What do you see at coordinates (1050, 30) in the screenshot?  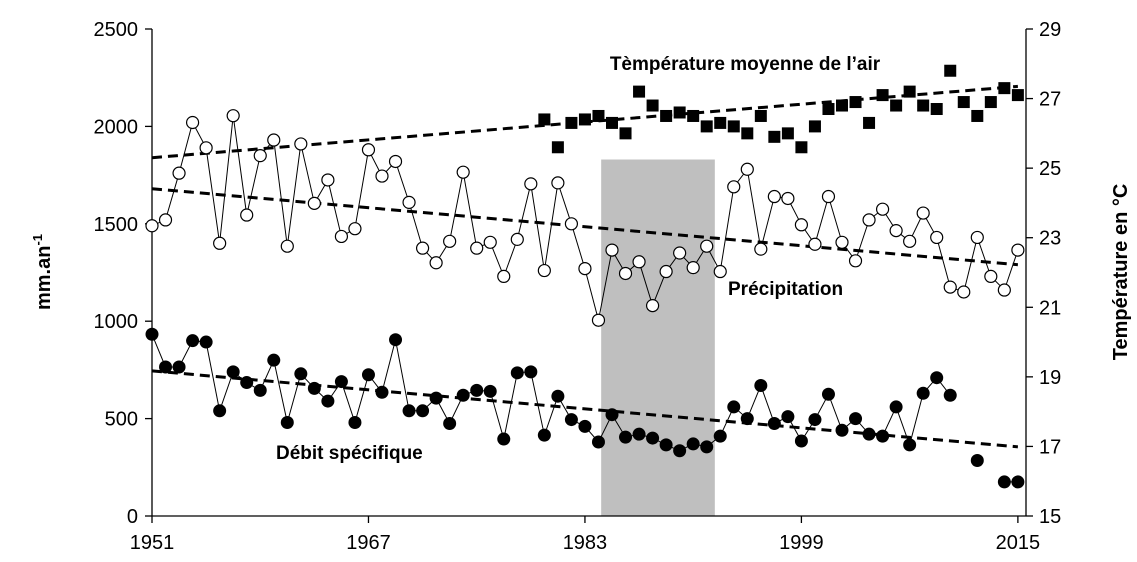 I see `y2-tick-label: 29` at bounding box center [1050, 30].